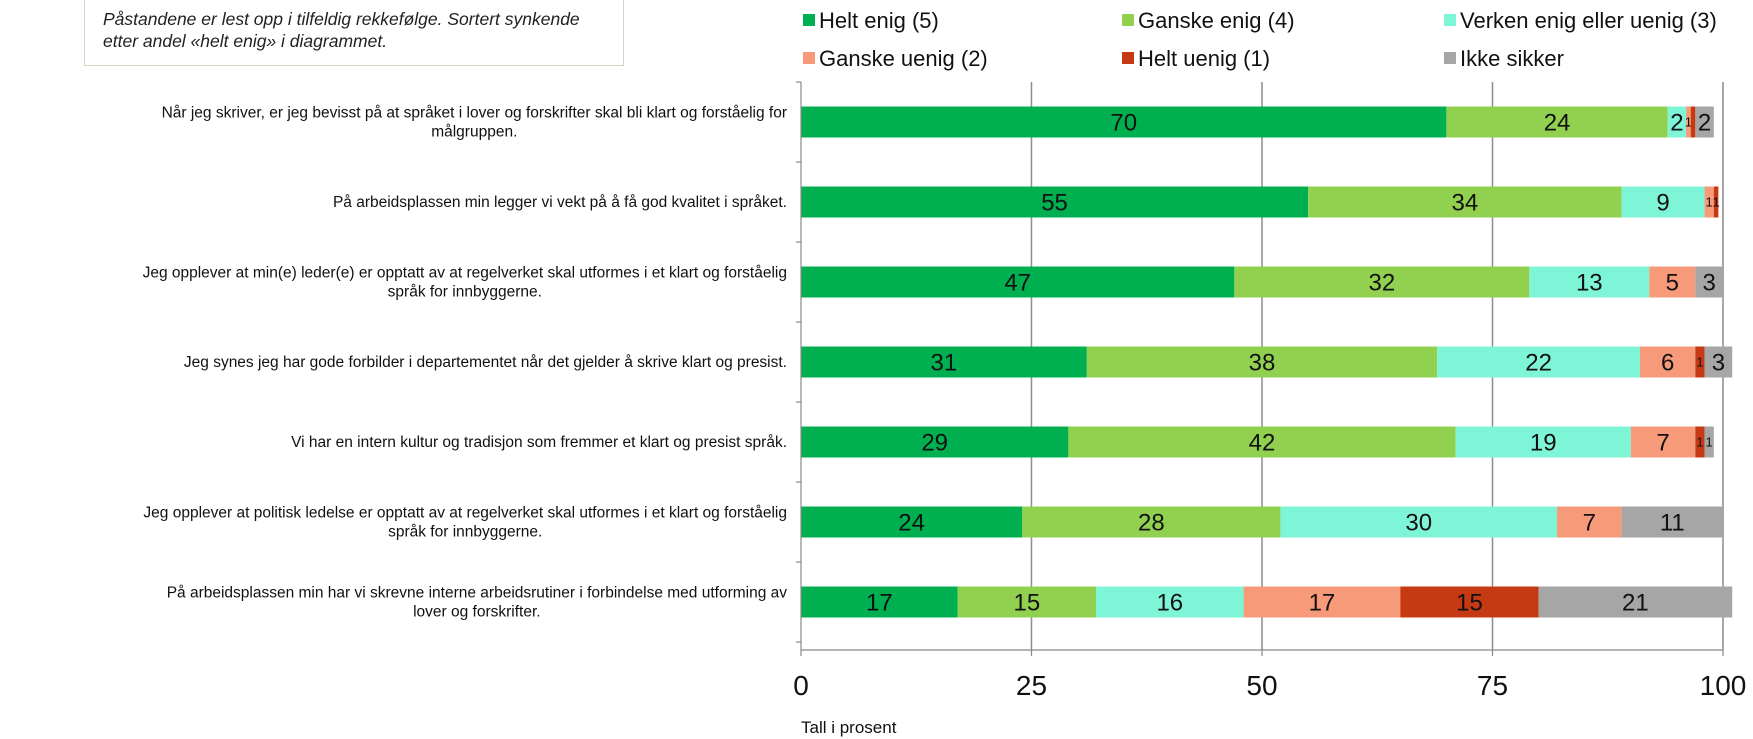 The image size is (1753, 739). Describe the element at coordinates (1723, 685) in the screenshot. I see `x-tick-label: 100` at that location.